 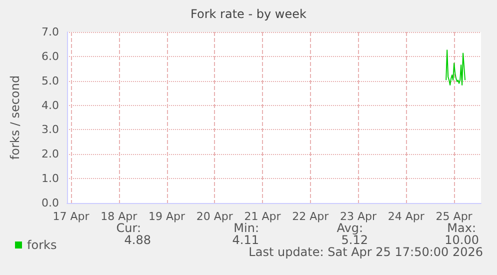 I want to click on text: Last update: Sat Apr 25 17:50:00 2026, so click(x=366, y=252).